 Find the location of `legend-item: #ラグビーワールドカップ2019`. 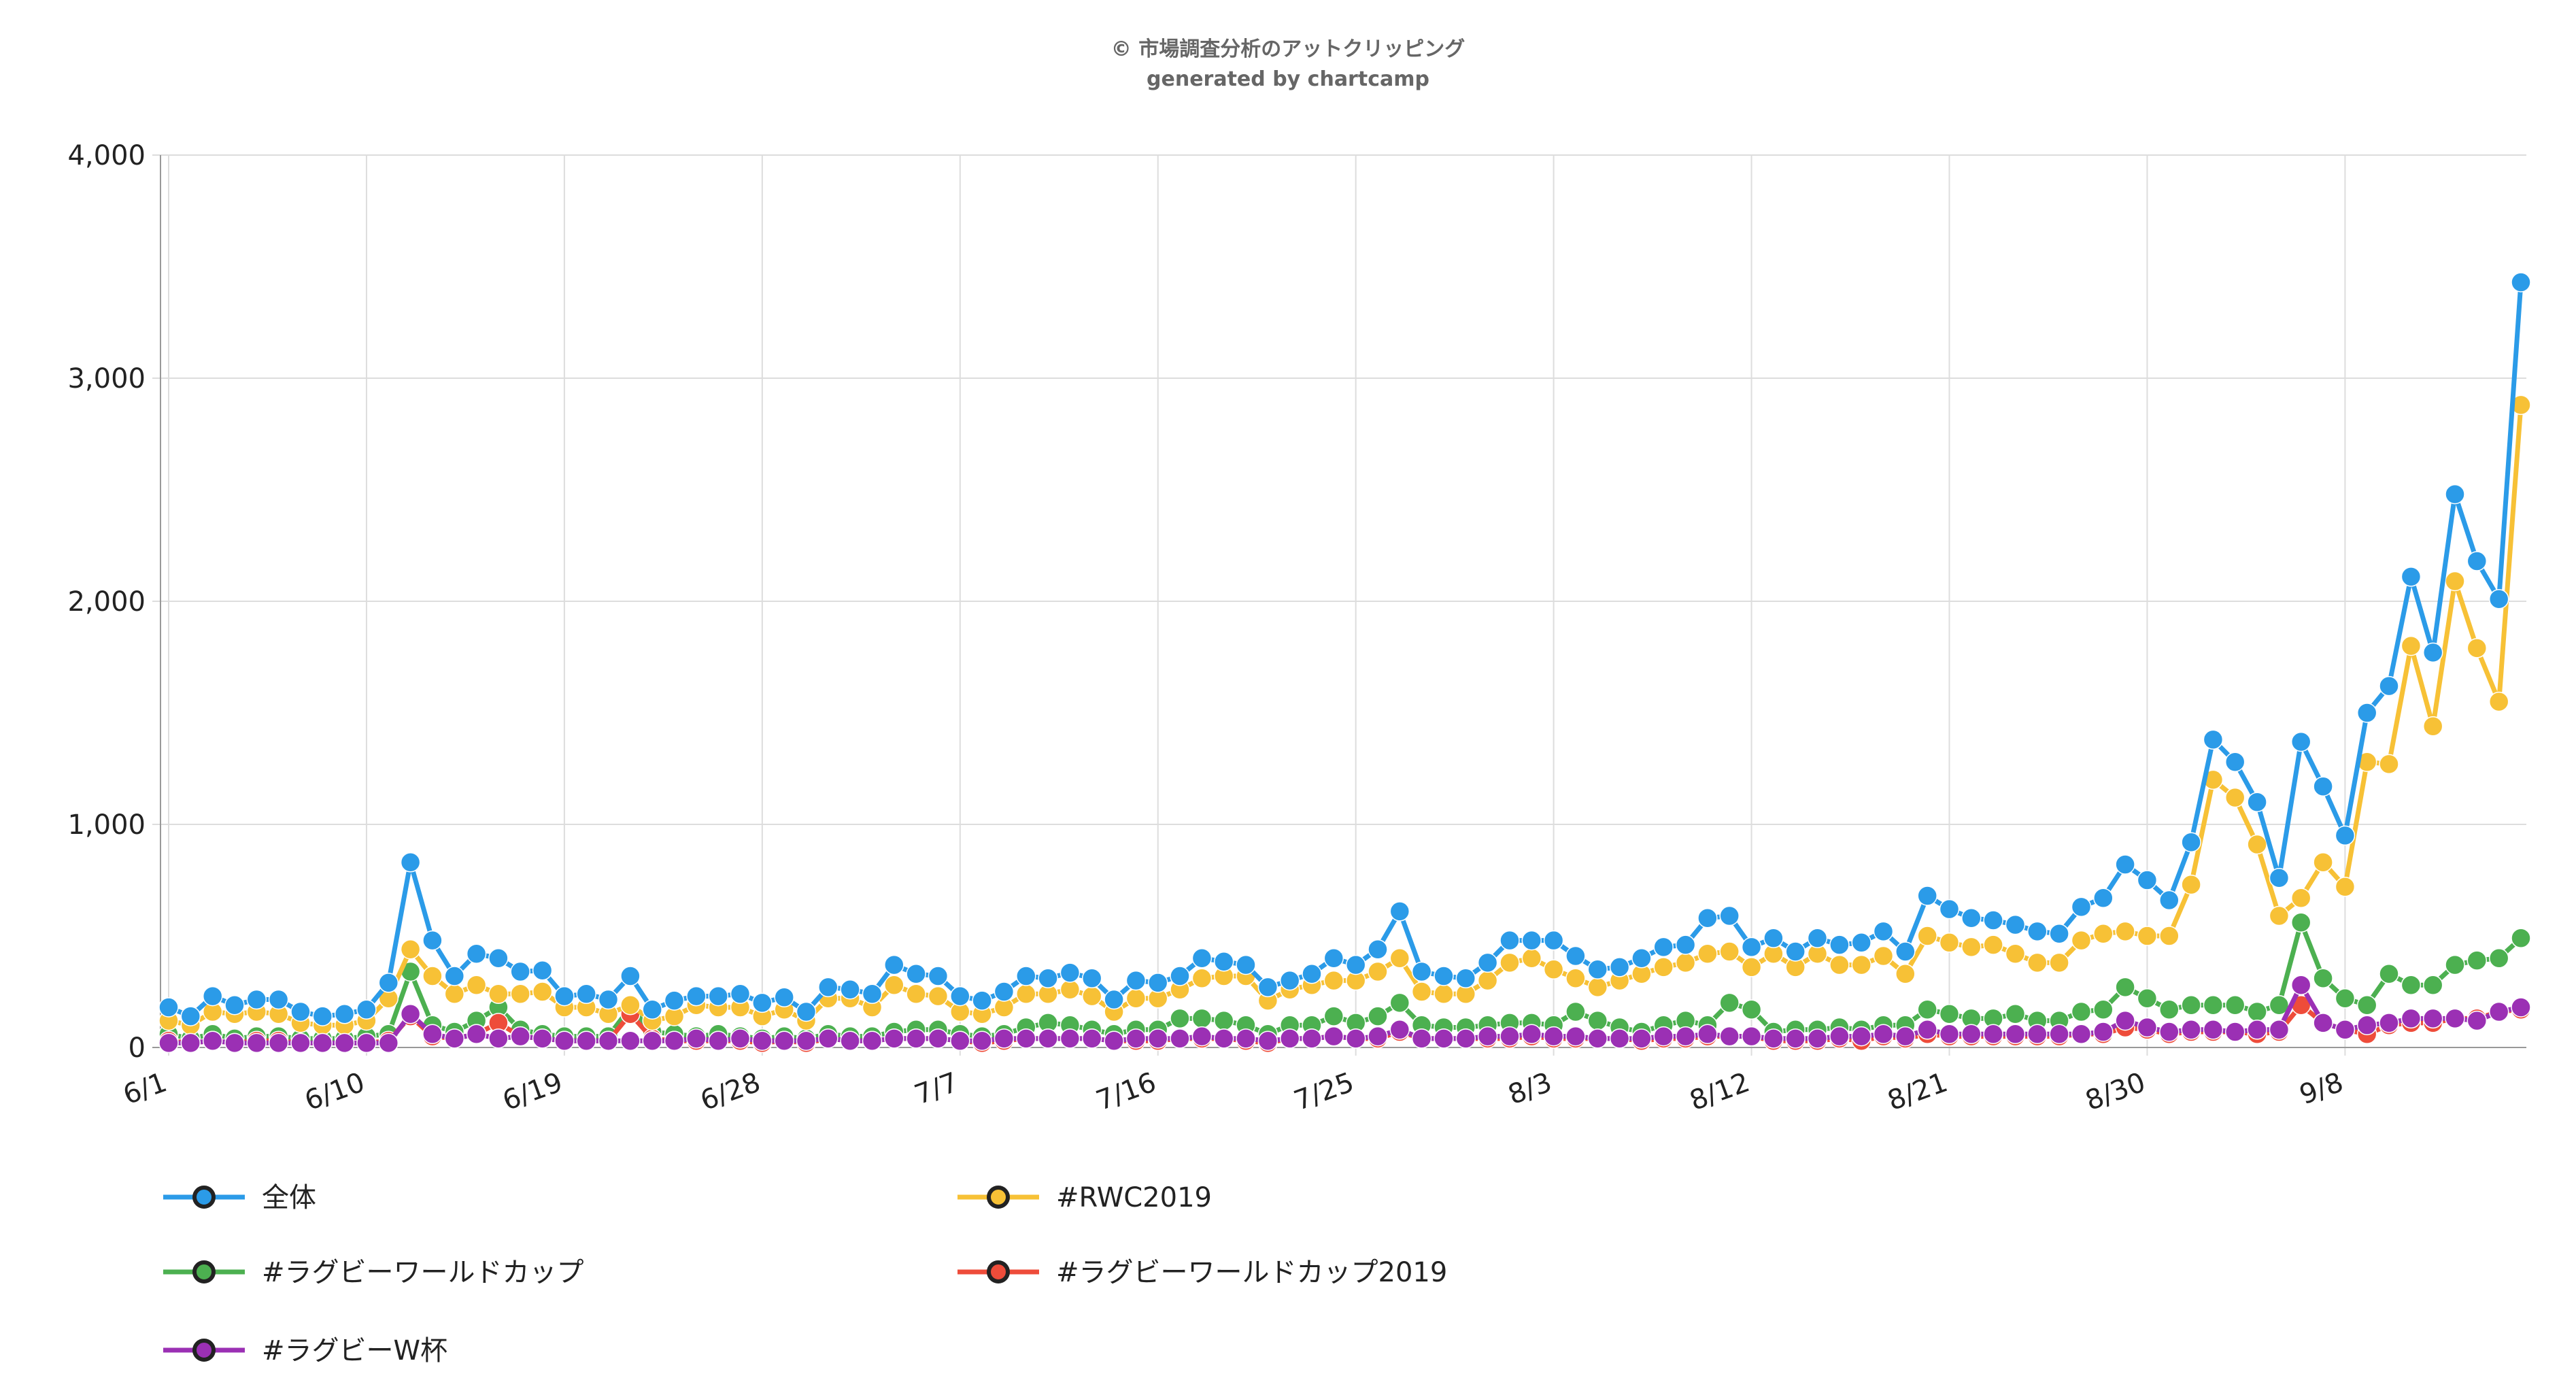

legend-item: #ラグビーワールドカップ2019 is located at coordinates (1202, 1272).